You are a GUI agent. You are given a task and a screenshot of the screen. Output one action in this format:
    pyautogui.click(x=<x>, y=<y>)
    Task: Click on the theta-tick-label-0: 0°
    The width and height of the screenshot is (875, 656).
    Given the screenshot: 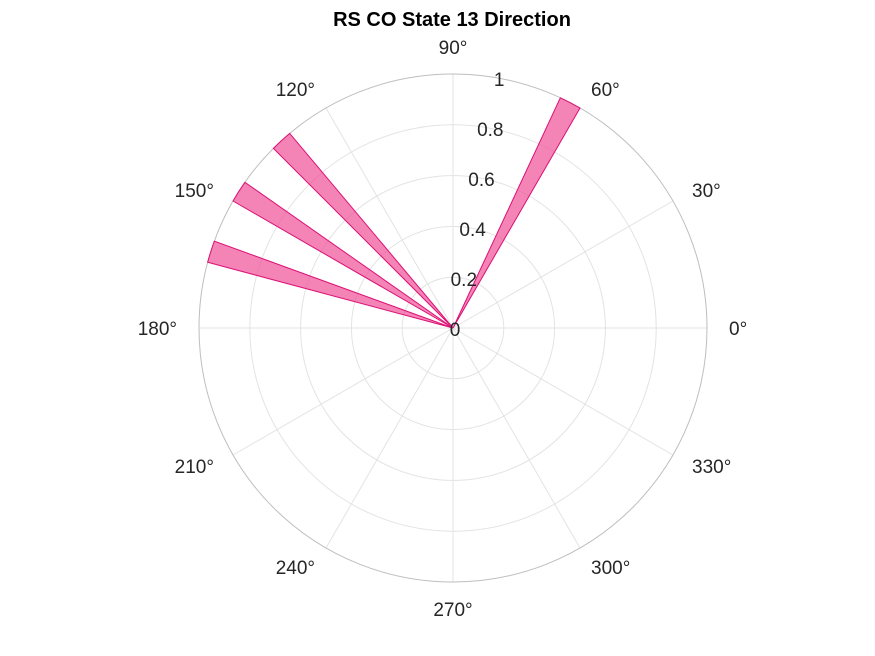 What is the action you would take?
    pyautogui.click(x=738, y=329)
    